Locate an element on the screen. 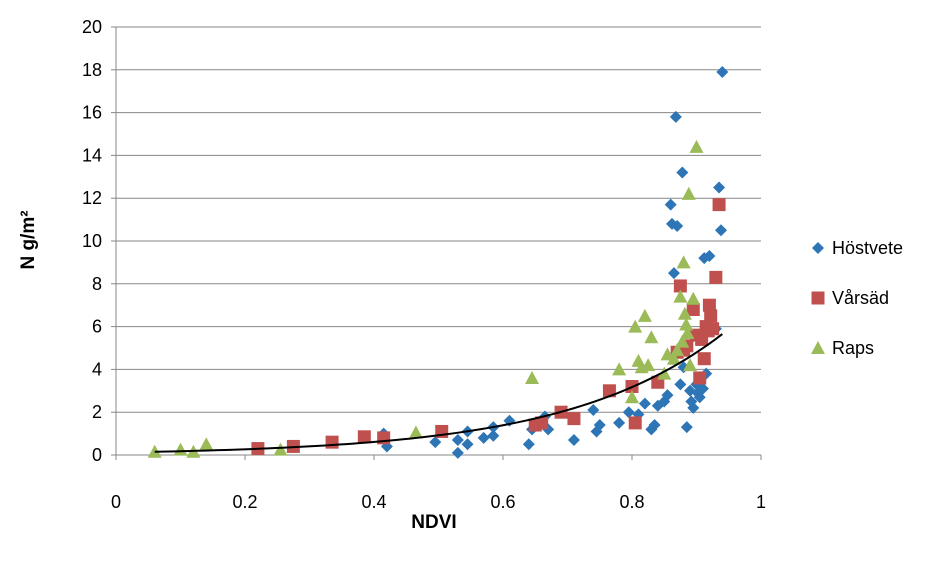  y-tick-label: 10 is located at coordinates (92, 241).